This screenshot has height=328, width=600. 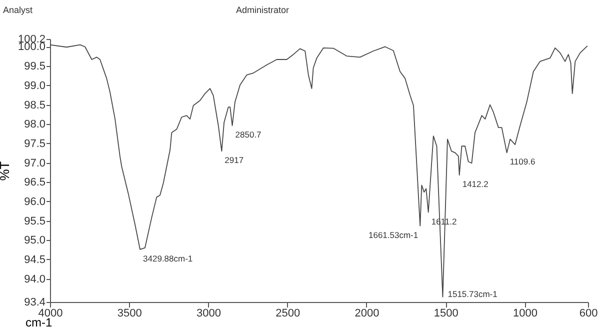 I want to click on y-tick-label: 95.5, so click(x=35, y=221).